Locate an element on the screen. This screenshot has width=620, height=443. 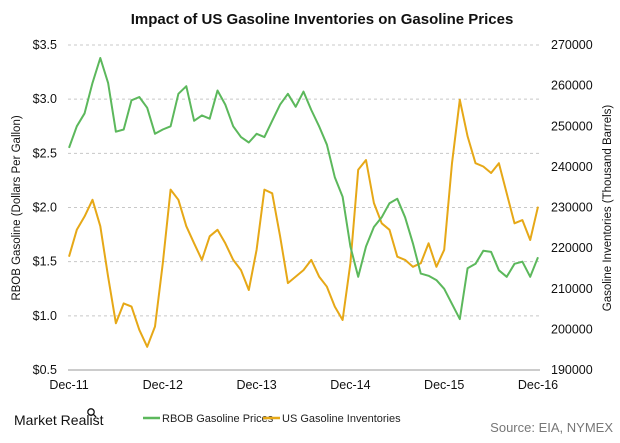
left-tick-label: $1.5 is located at coordinates (45, 262).